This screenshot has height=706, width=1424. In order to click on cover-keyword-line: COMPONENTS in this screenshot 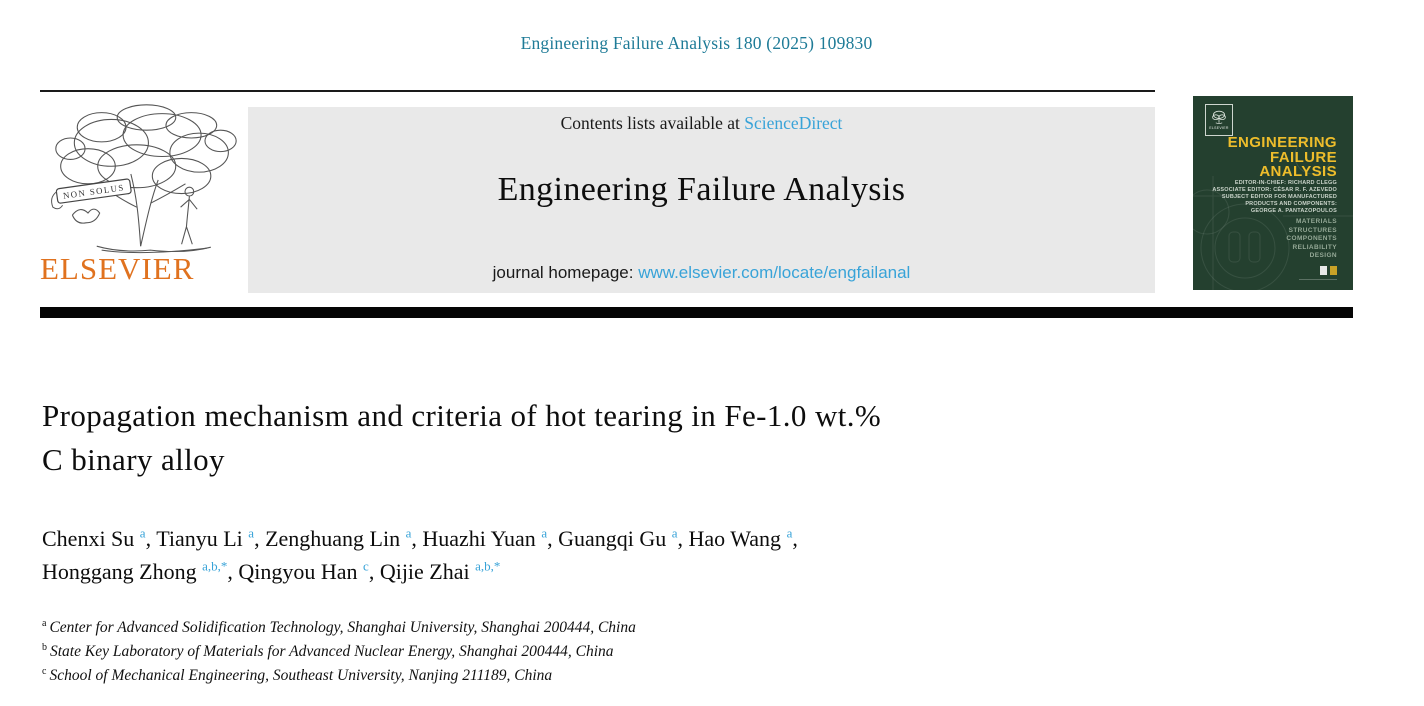, I will do `click(1311, 238)`.